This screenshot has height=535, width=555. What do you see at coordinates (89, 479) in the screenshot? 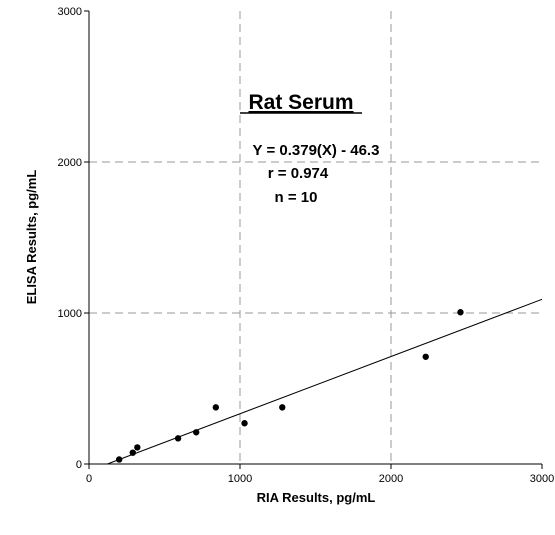
I see `x-tick-label: 0` at bounding box center [89, 479].